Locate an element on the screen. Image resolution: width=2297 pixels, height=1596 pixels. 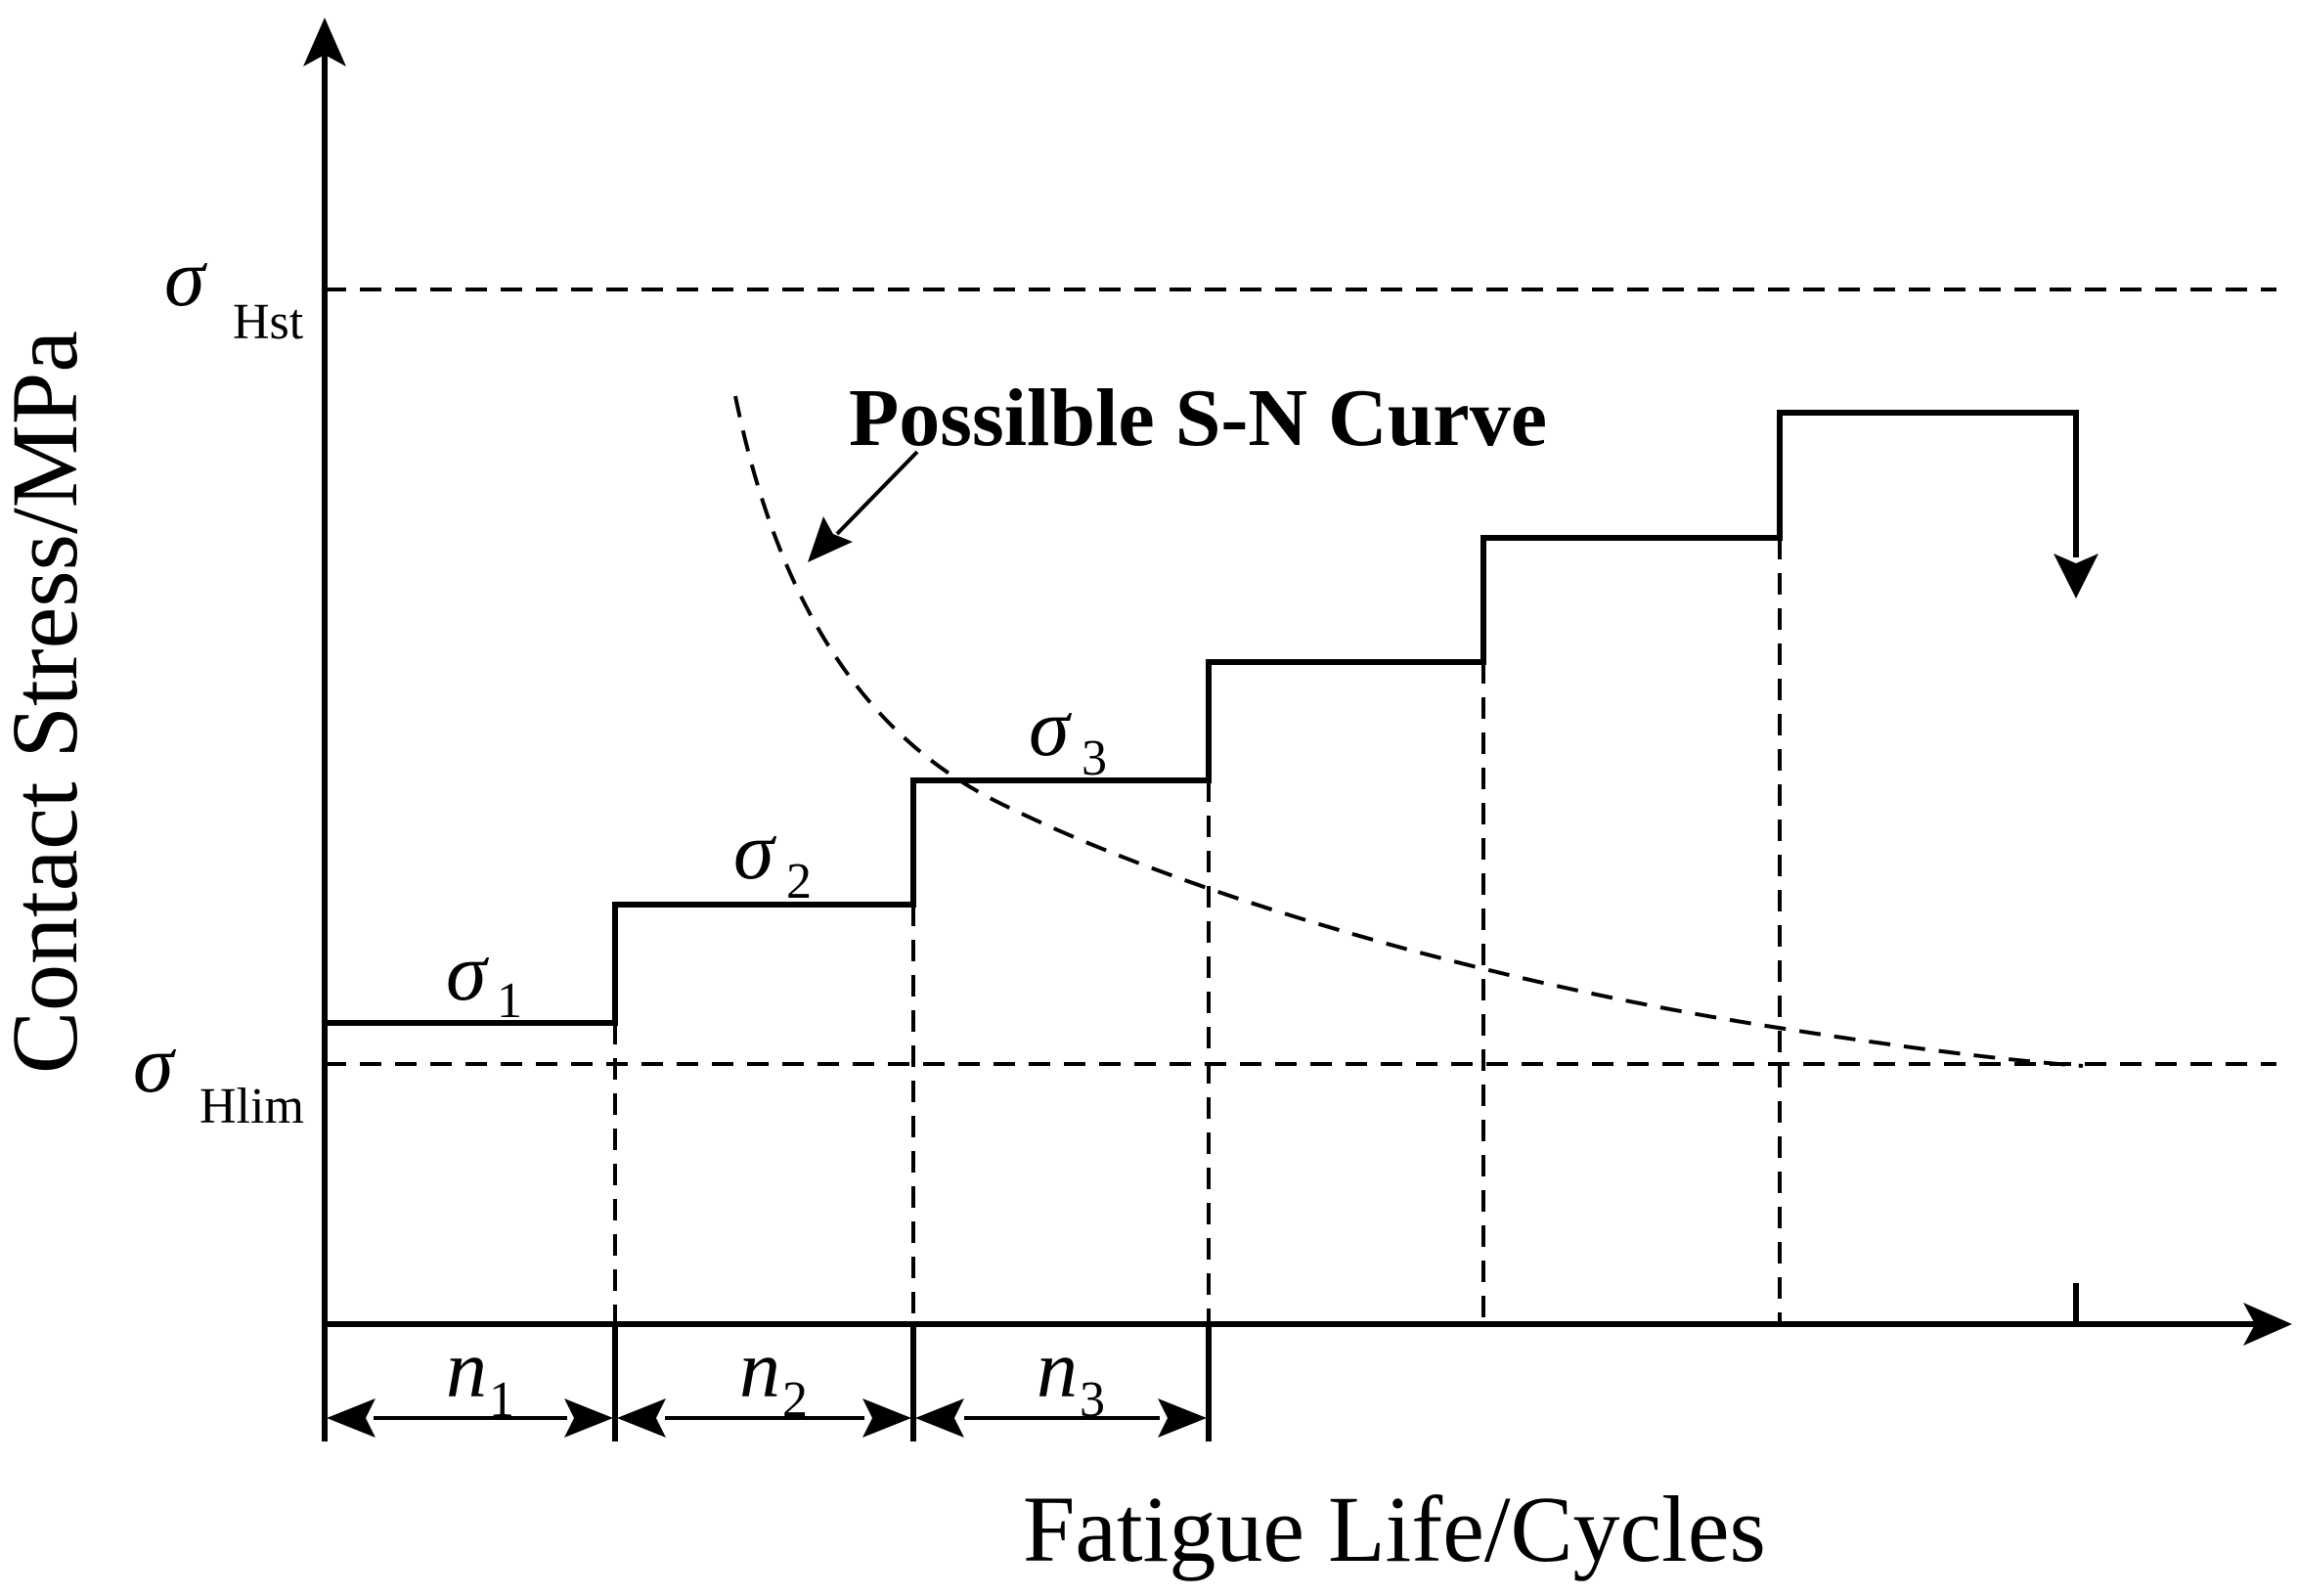
callout-leader-head is located at coordinates (830, 539).